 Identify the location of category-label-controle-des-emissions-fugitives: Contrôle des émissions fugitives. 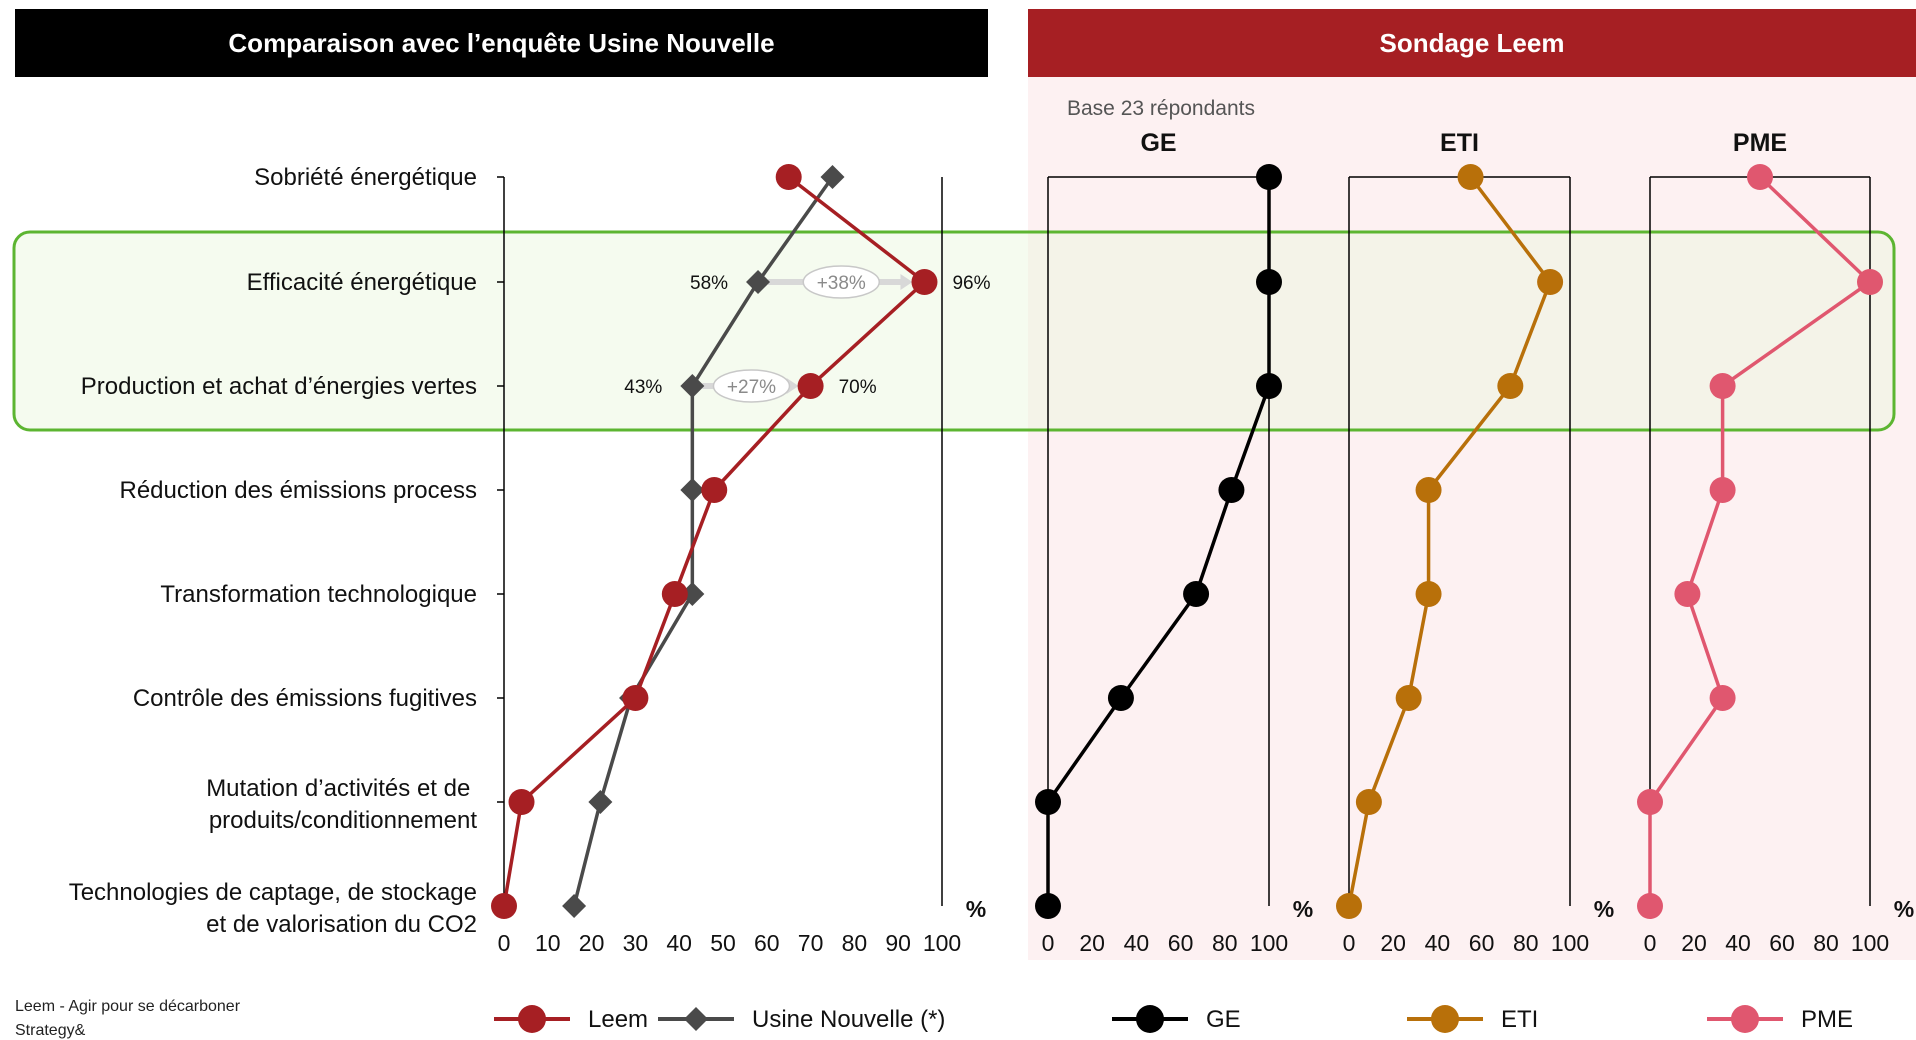
(305, 698).